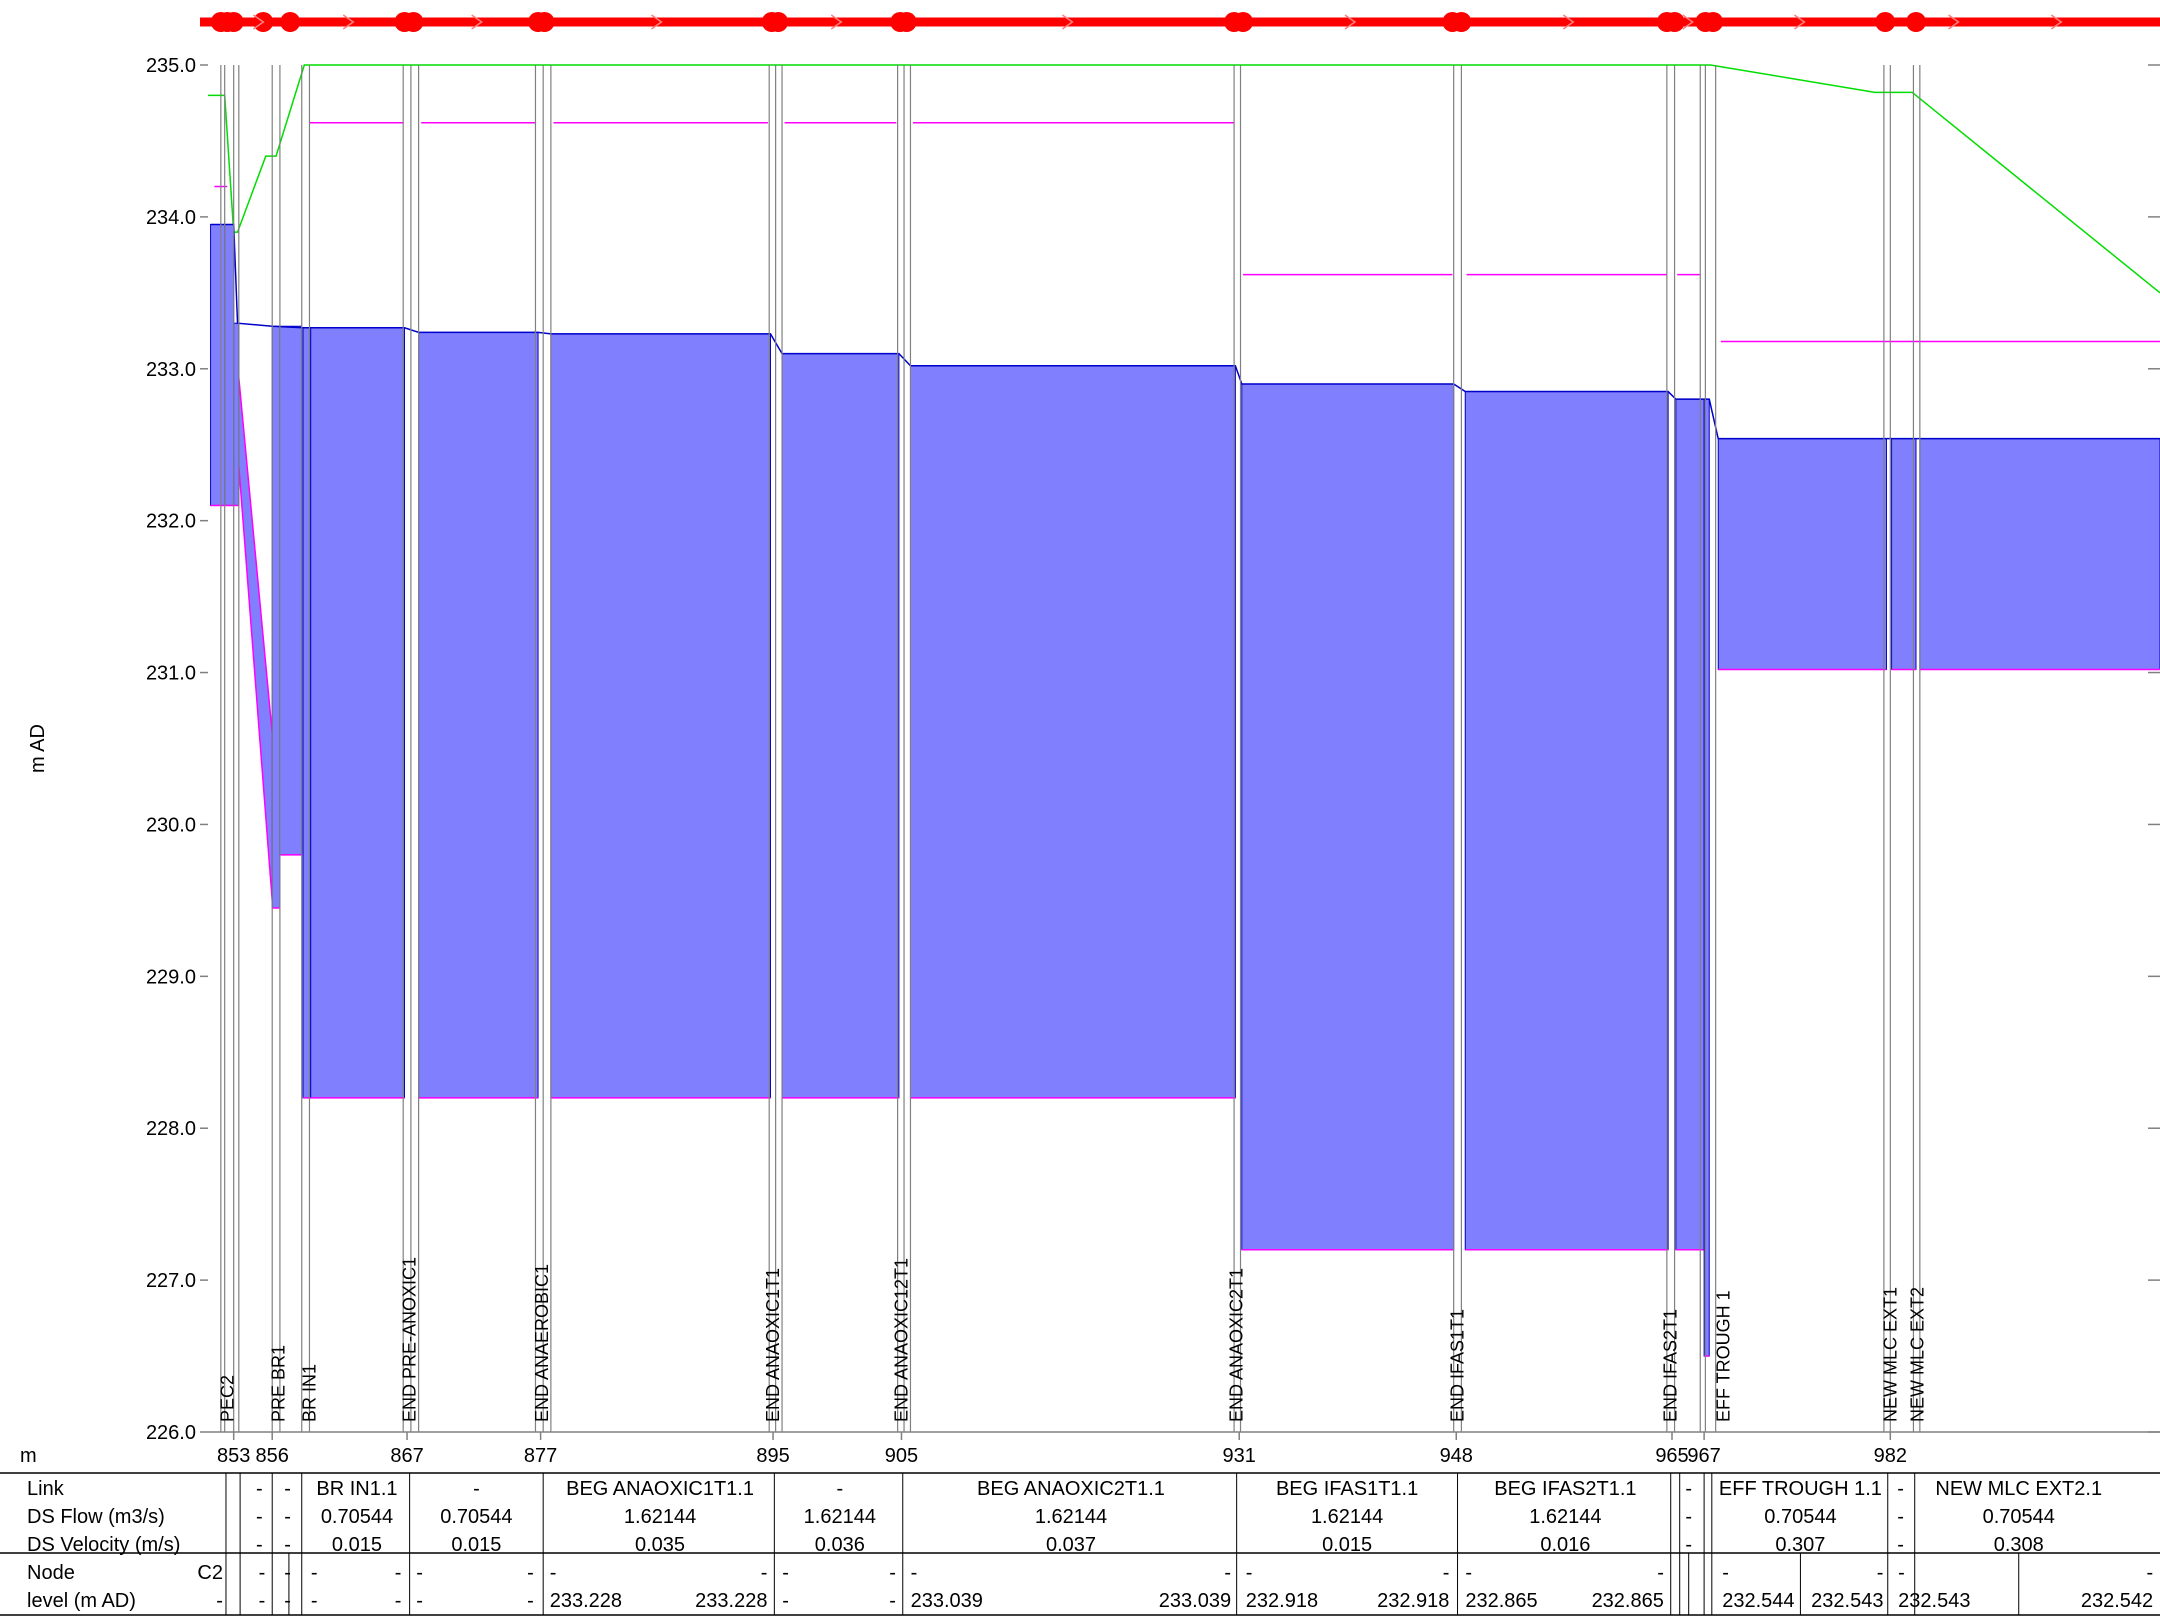 The image size is (2160, 1617). Describe the element at coordinates (227, 1398) in the screenshot. I see `node-label: PEC2` at that location.